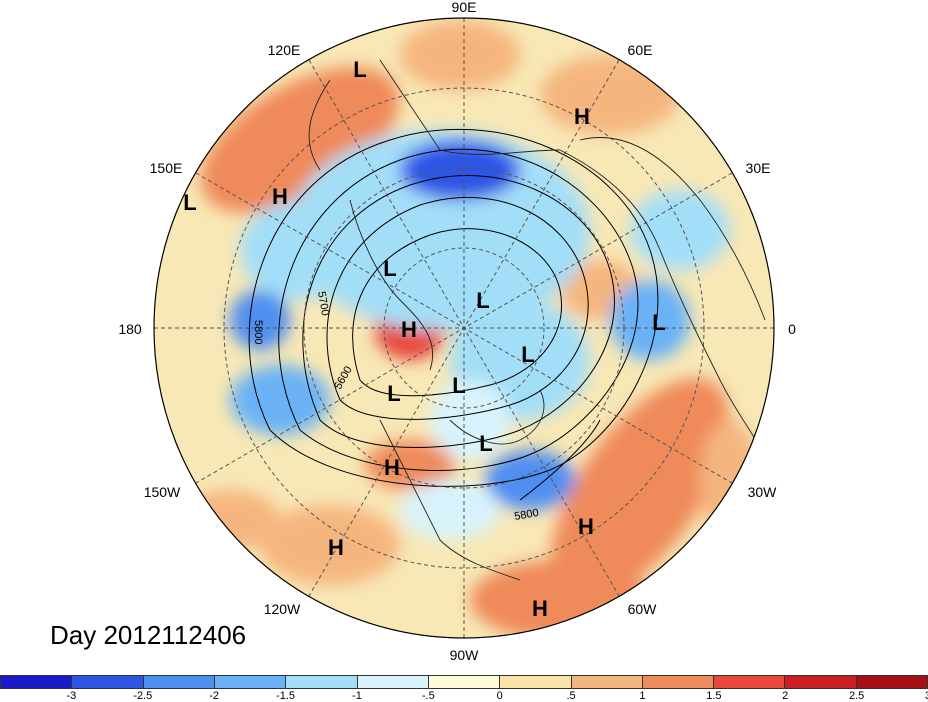 The image size is (928, 702). What do you see at coordinates (758, 168) in the screenshot?
I see `lon-label-30e: 30E` at bounding box center [758, 168].